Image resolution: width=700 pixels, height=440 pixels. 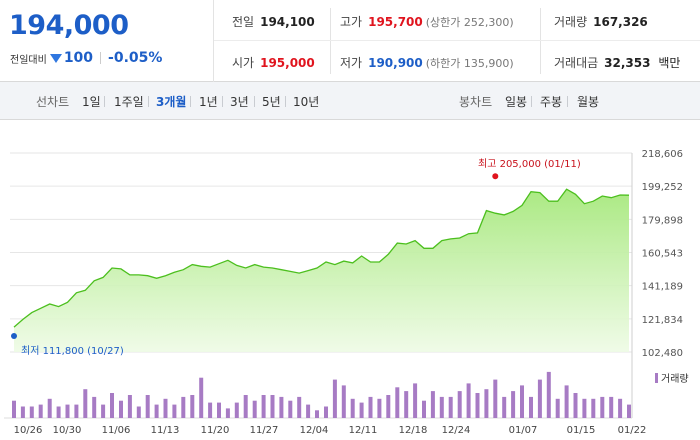 What do you see at coordinates (351, 22) in the screenshot?
I see `high-label: 고가` at bounding box center [351, 22].